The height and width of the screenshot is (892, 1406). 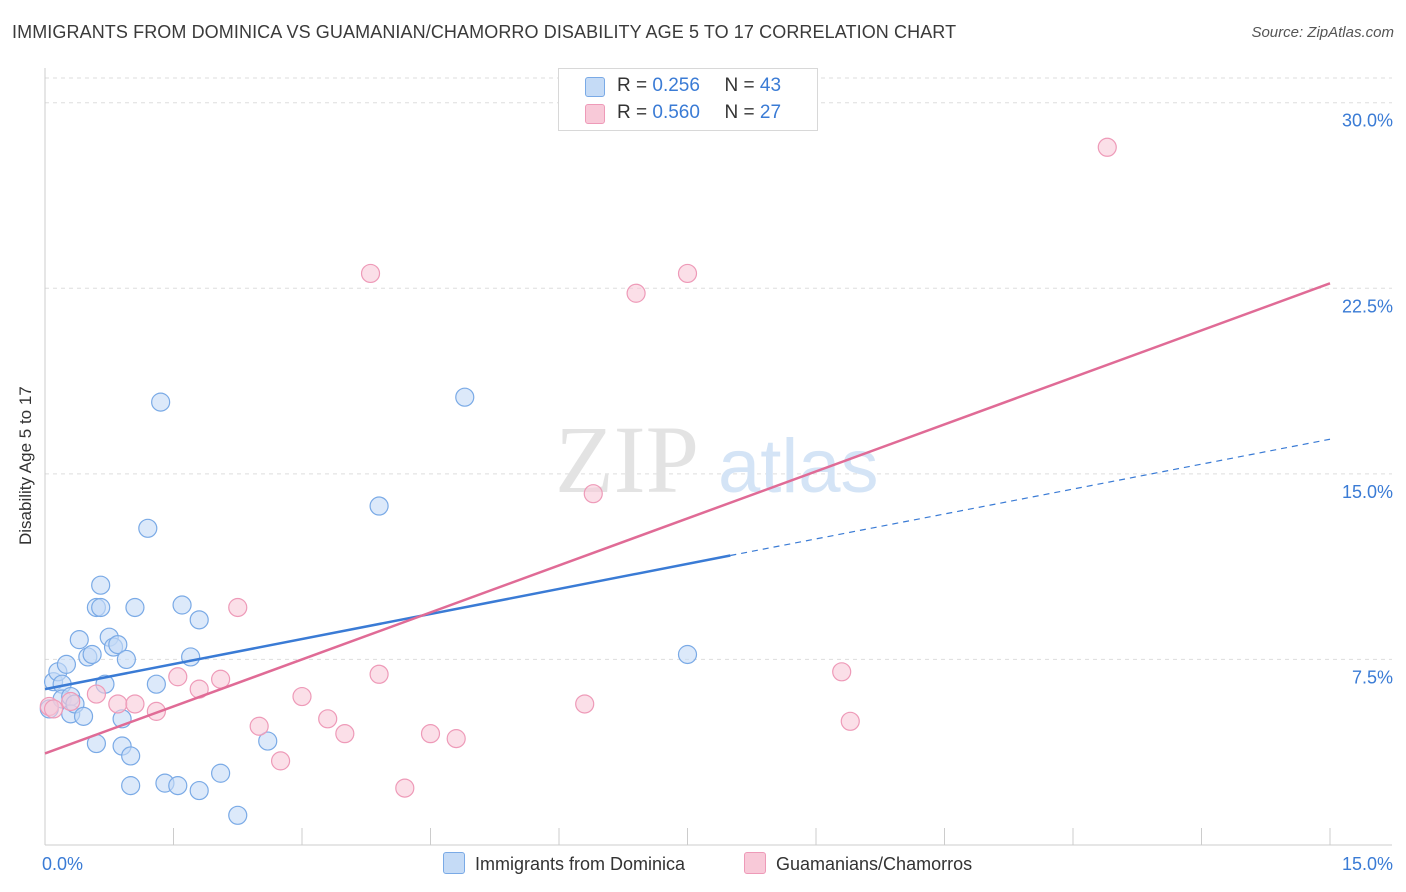 What do you see at coordinates (454, 863) in the screenshot?
I see `legend-swatch-dominica` at bounding box center [454, 863].